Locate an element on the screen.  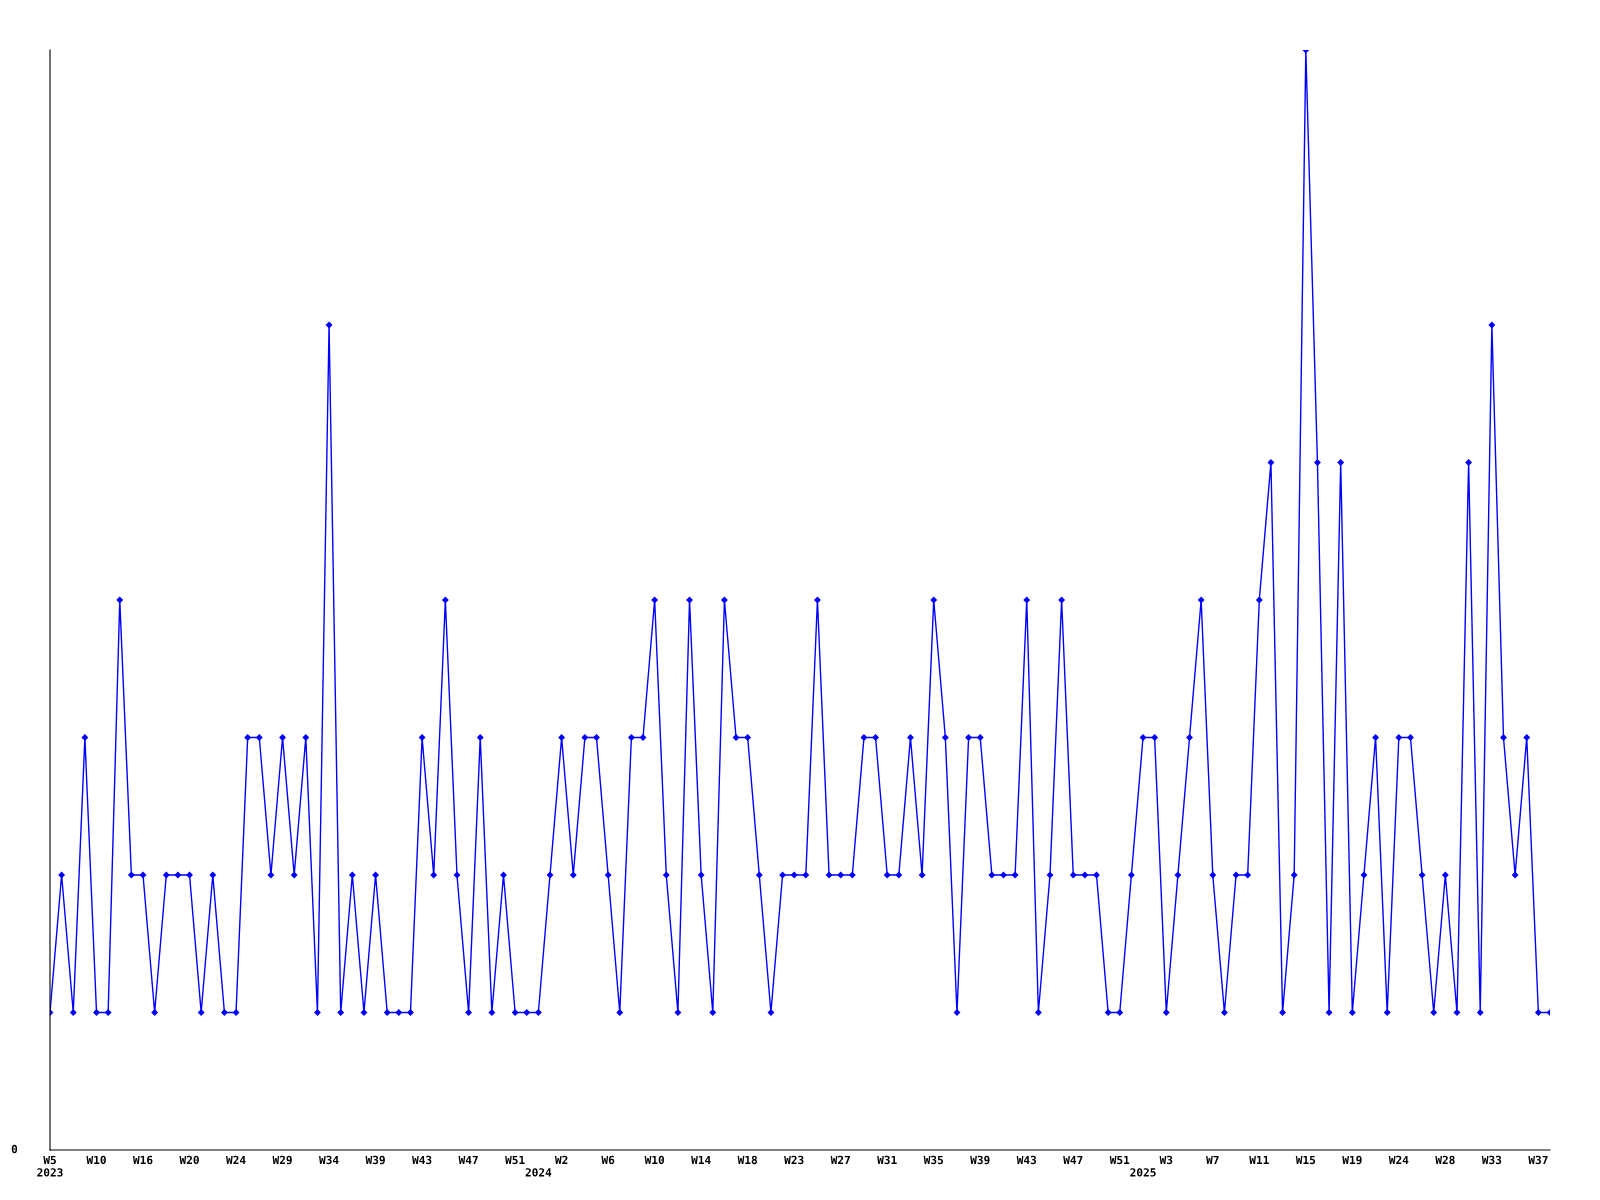
x-tick-label: W34 is located at coordinates (329, 1160).